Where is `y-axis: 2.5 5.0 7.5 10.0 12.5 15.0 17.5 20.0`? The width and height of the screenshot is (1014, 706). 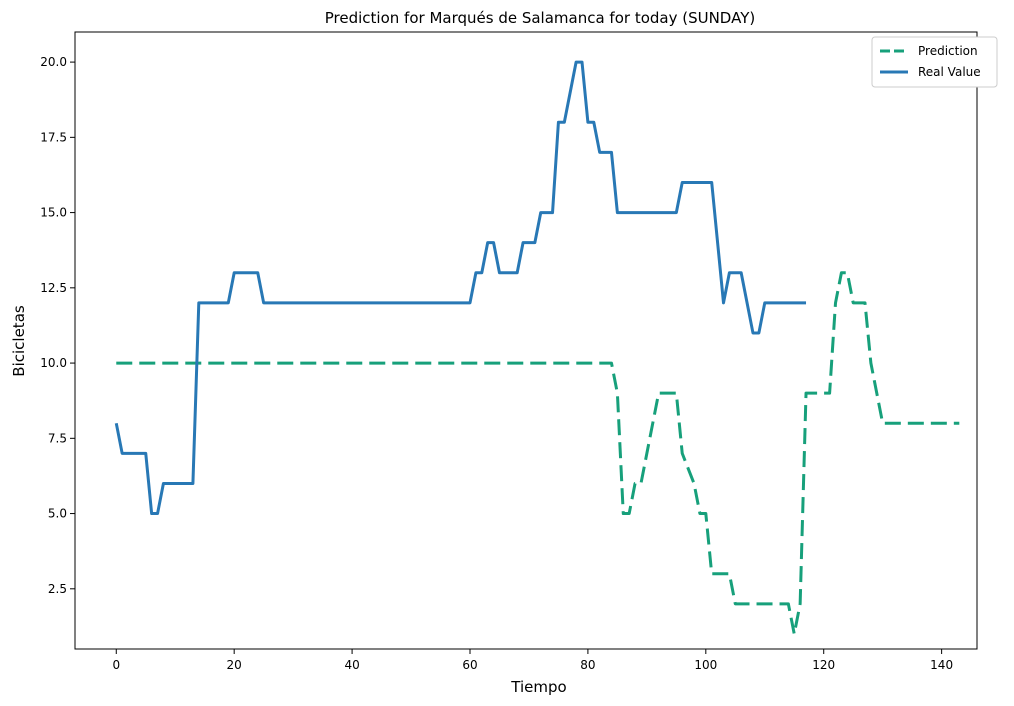
y-axis: 2.5 5.0 7.5 10.0 12.5 15.0 17.5 20.0 is located at coordinates (57, 325).